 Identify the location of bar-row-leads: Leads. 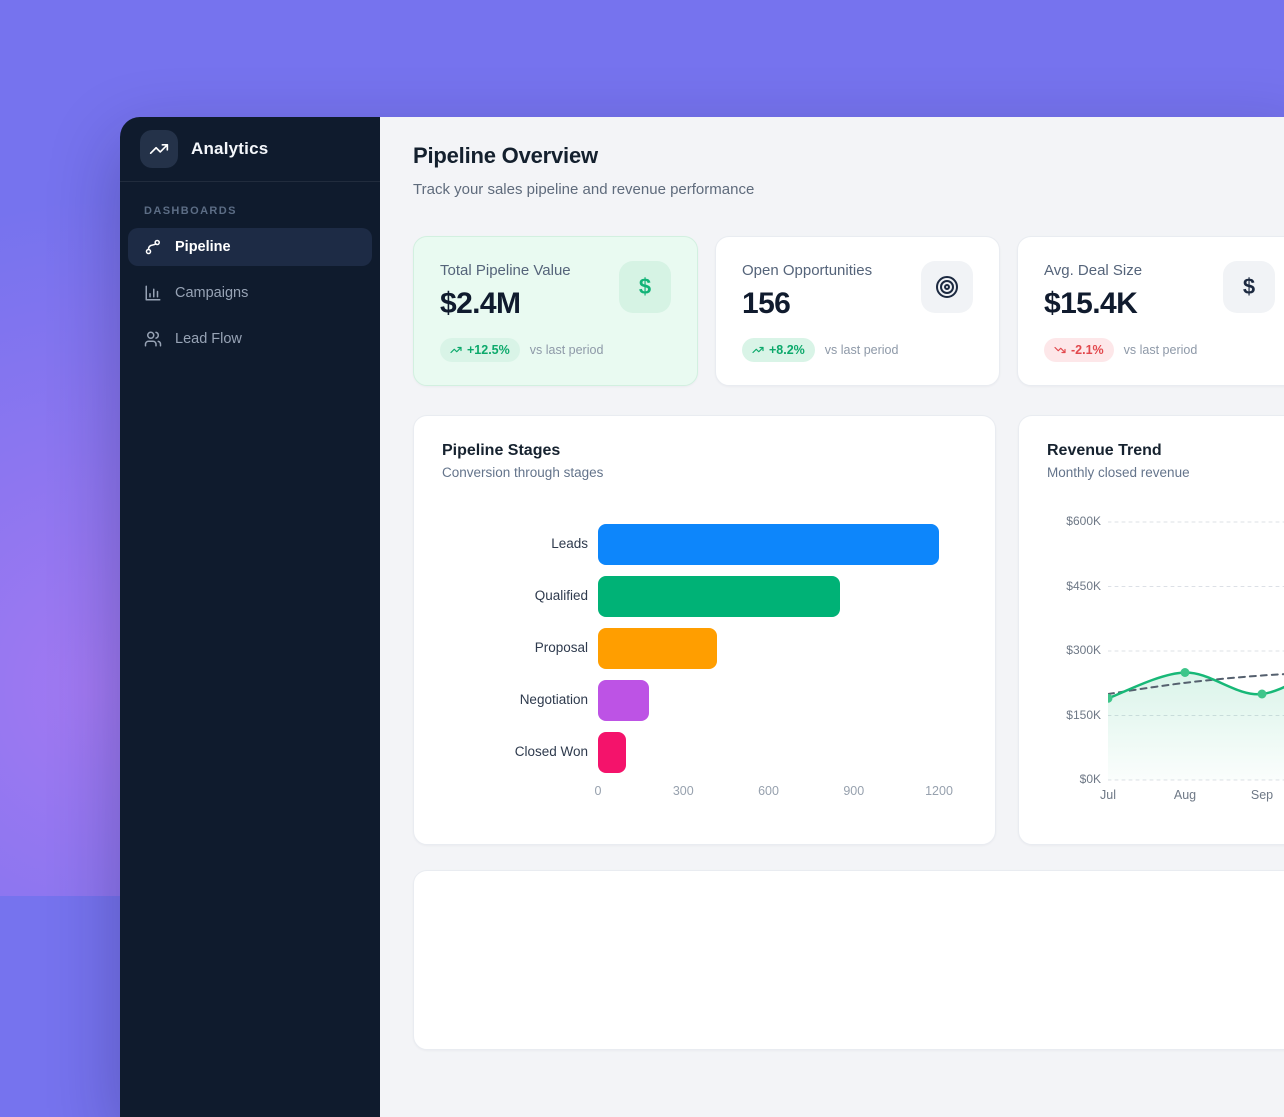
(690, 544).